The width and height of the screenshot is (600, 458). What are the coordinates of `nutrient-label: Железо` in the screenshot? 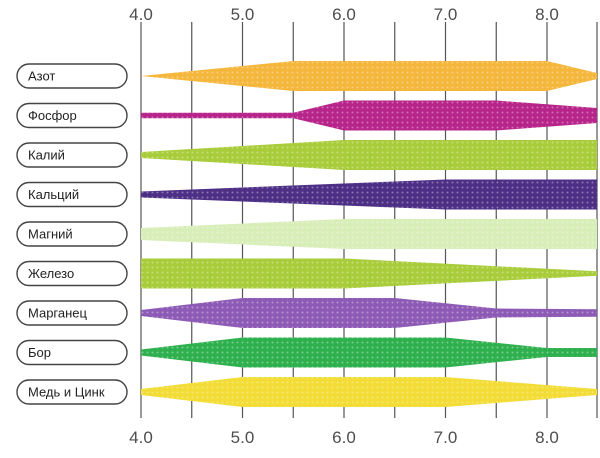 It's located at (51, 273).